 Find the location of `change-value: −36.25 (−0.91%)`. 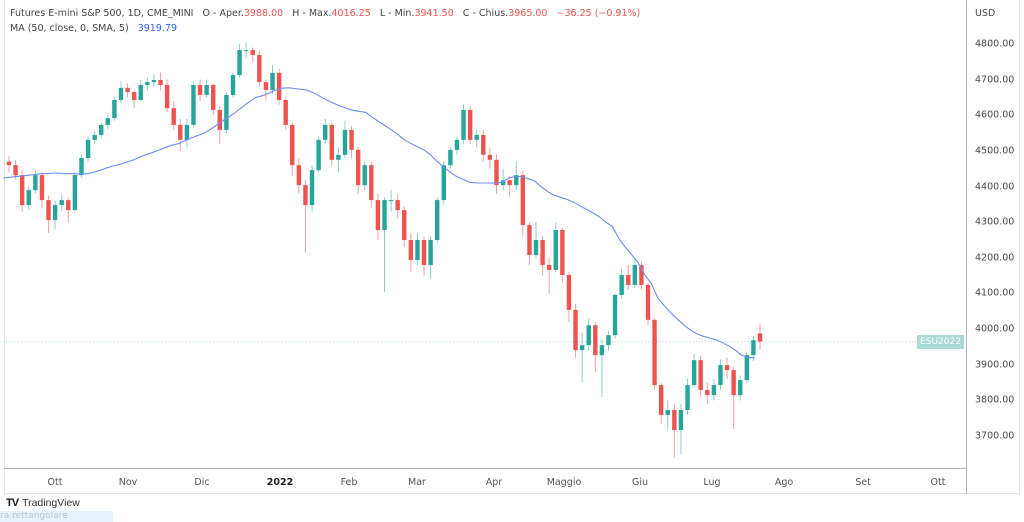

change-value: −36.25 (−0.91%) is located at coordinates (598, 13).